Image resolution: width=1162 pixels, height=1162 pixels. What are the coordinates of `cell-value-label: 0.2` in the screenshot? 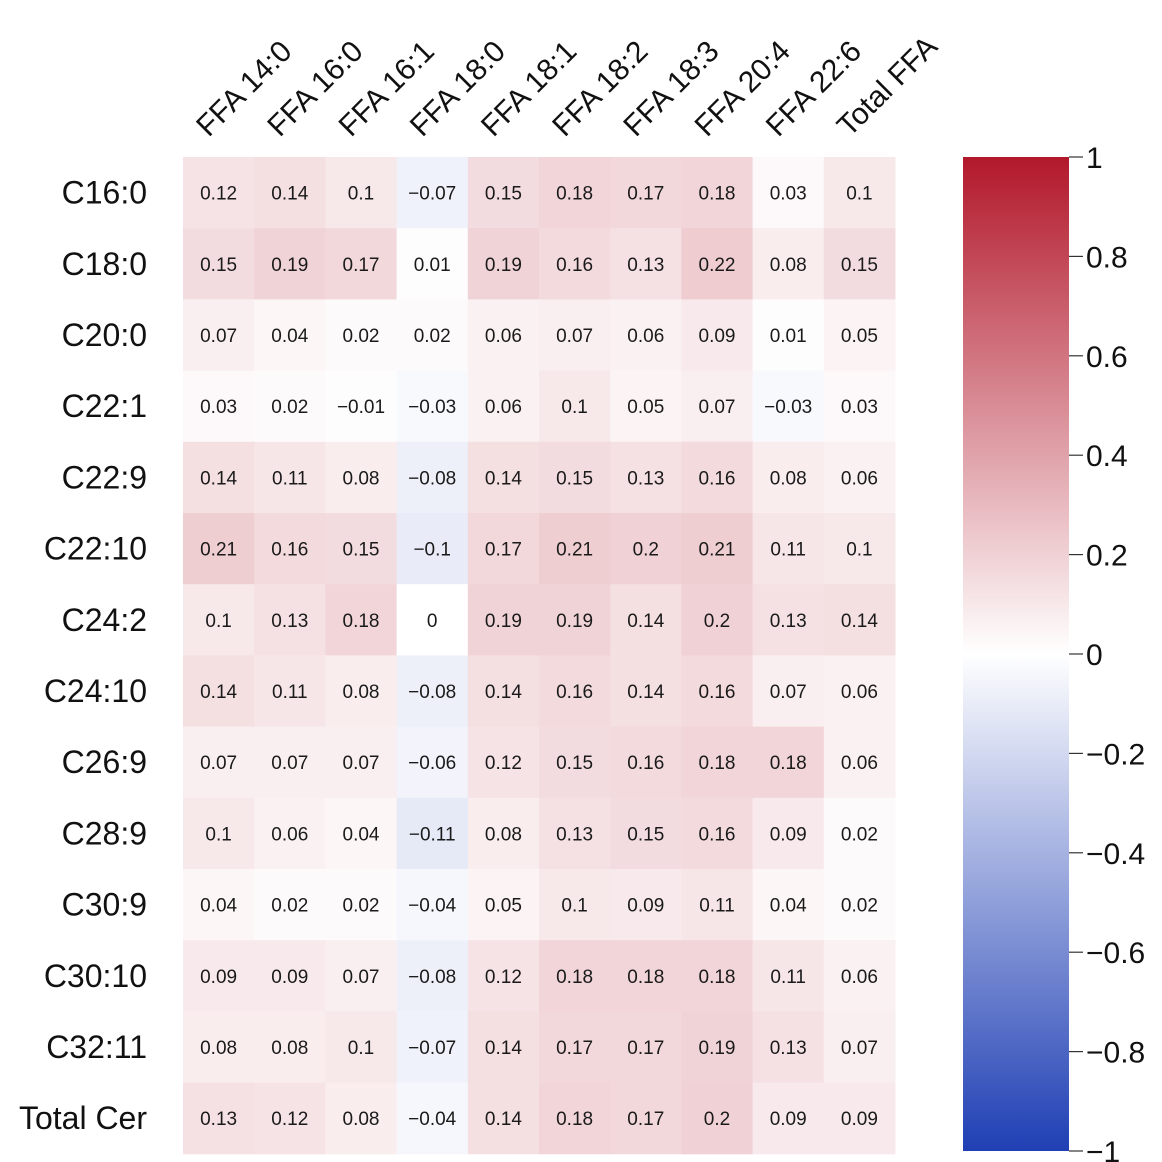 It's located at (717, 1119).